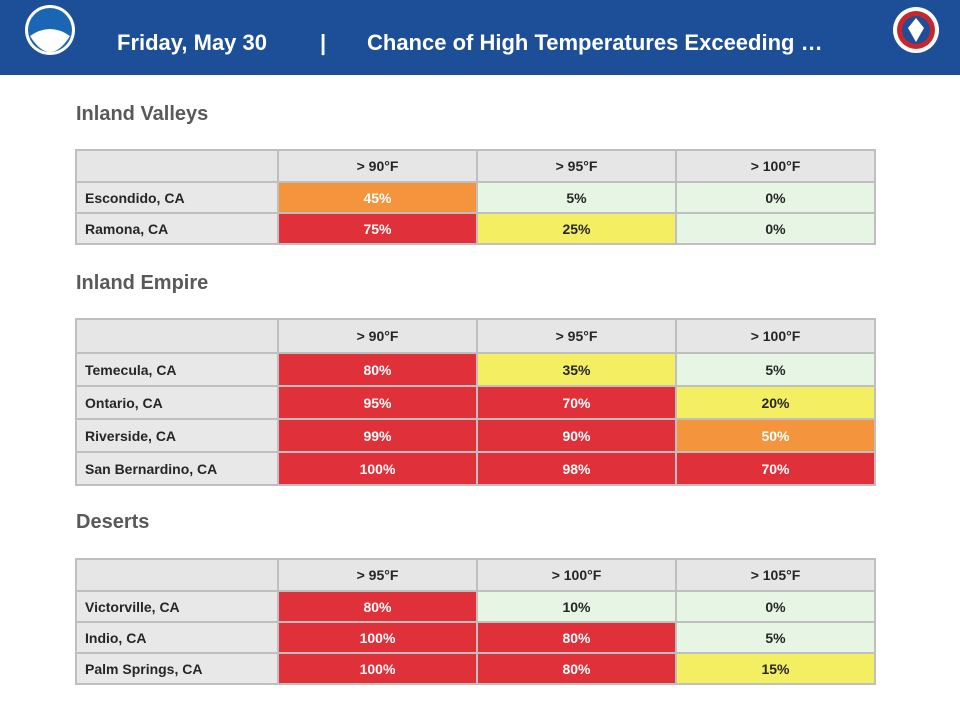 This screenshot has height=720, width=960. What do you see at coordinates (775, 435) in the screenshot?
I see `probability-cell: 50%` at bounding box center [775, 435].